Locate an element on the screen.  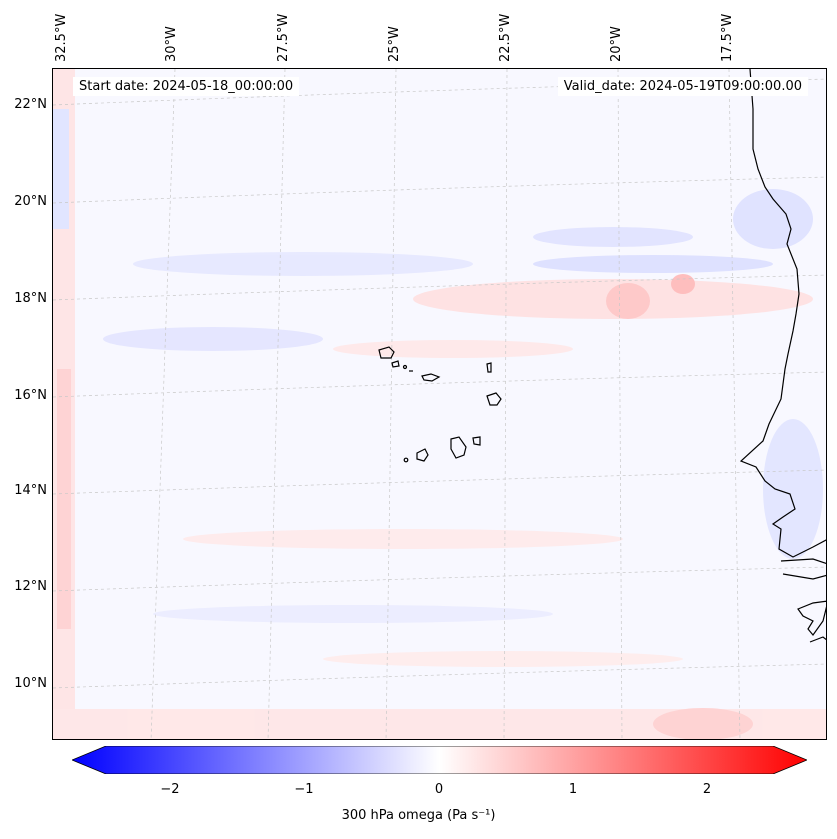
lat-tick-label: 22°N is located at coordinates (30, 104).